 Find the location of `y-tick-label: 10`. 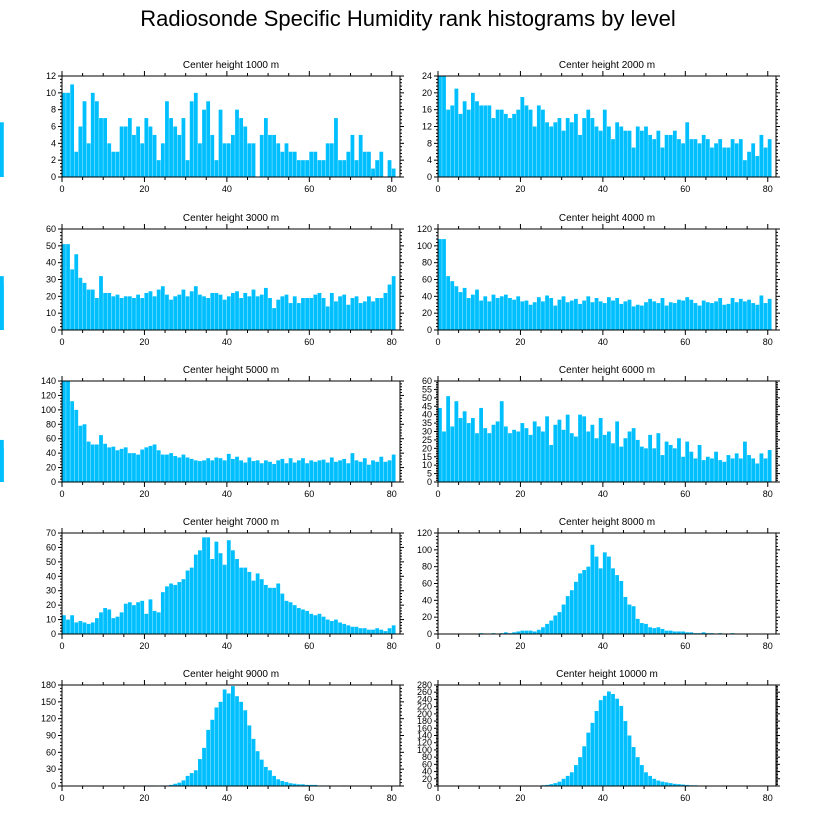

y-tick-label: 10 is located at coordinates (427, 465).